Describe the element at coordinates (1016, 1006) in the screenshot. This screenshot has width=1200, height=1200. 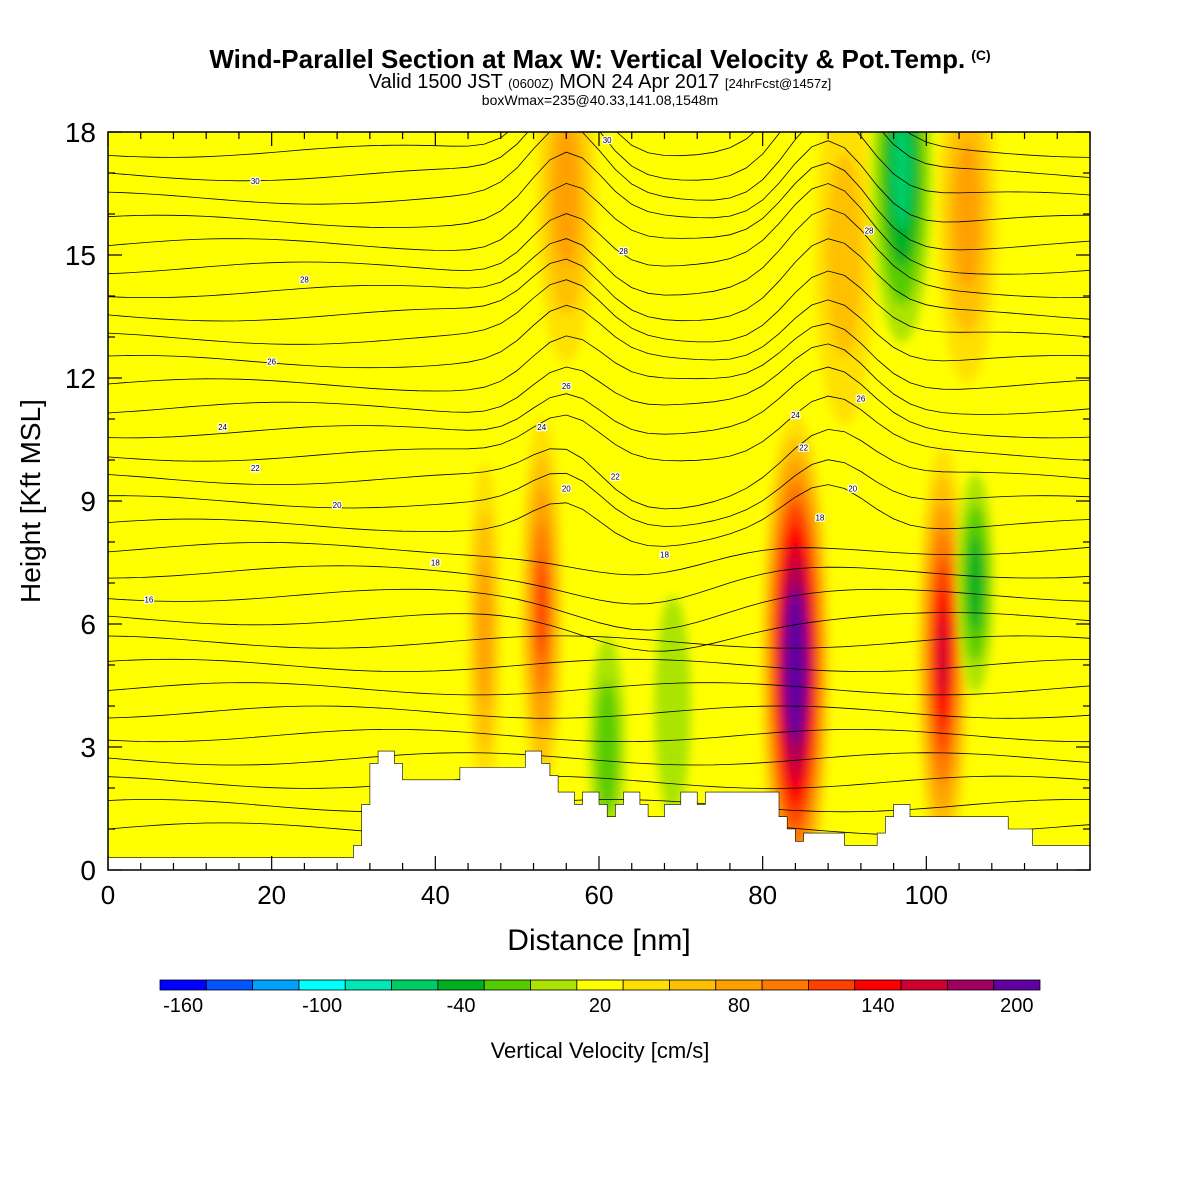
I see `colorbar-tick-label: 200` at that location.